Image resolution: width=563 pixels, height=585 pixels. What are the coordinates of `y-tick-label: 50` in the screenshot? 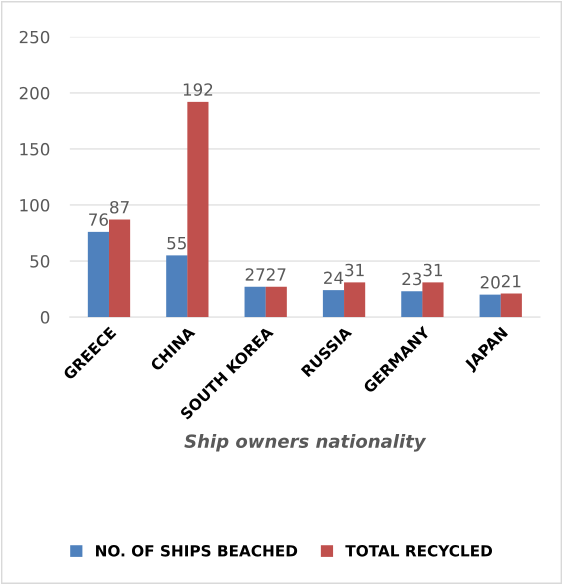 It's located at (40, 261).